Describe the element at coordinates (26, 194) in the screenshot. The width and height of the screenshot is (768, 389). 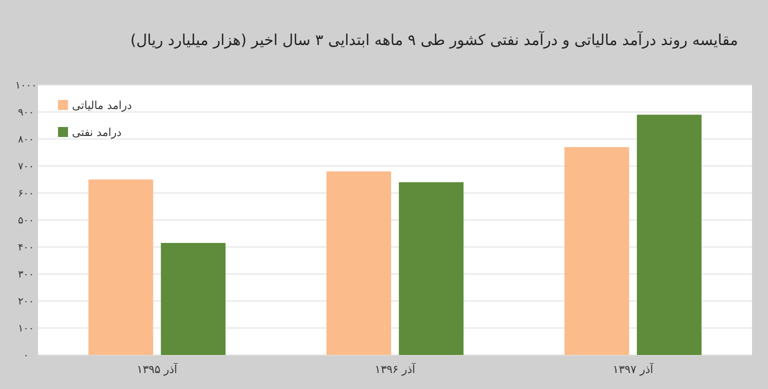
I see `y-tick-label: ۶۰۰` at that location.